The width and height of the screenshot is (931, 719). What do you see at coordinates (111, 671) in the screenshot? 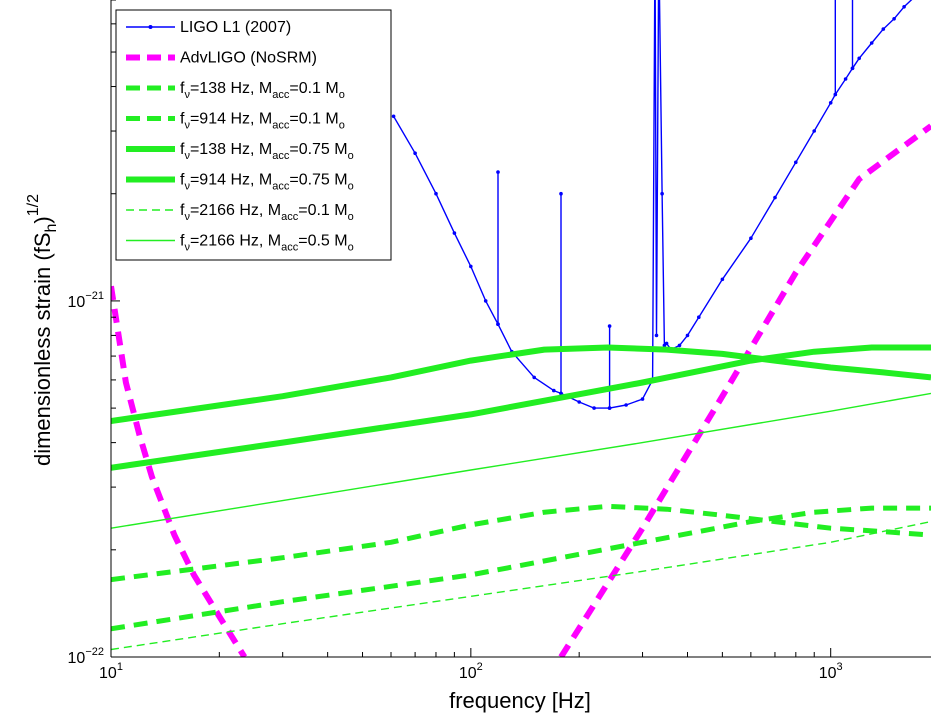
I see `x-tick-label: 10¹` at bounding box center [111, 671].